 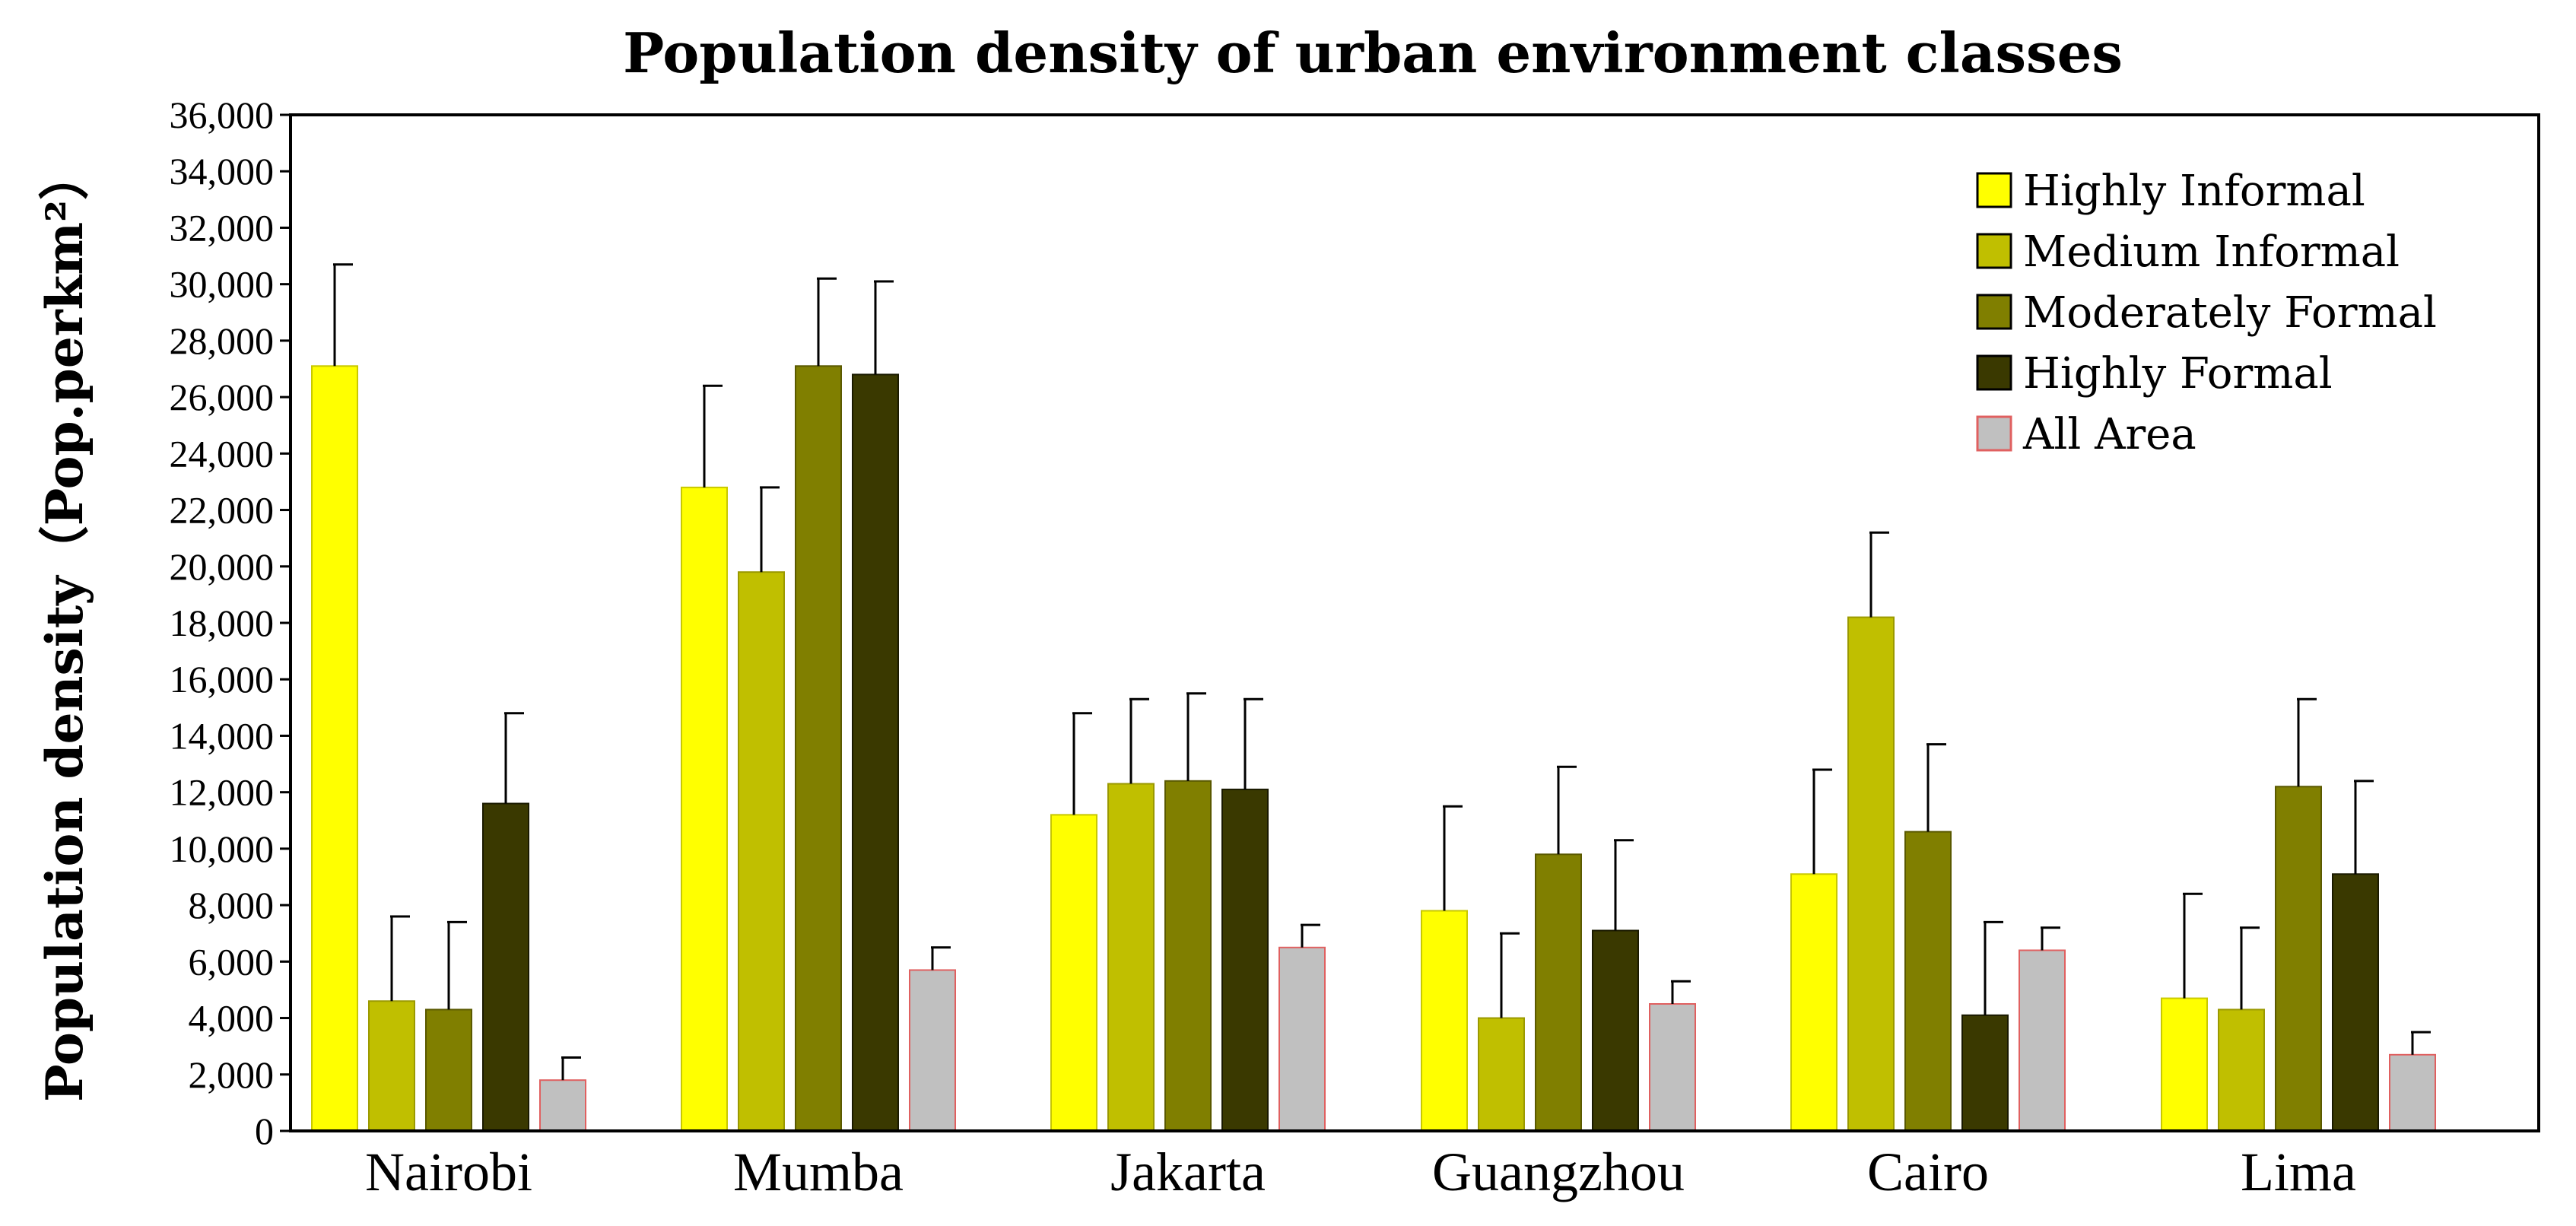 I want to click on y-tick-label: 36,000, so click(x=222, y=115).